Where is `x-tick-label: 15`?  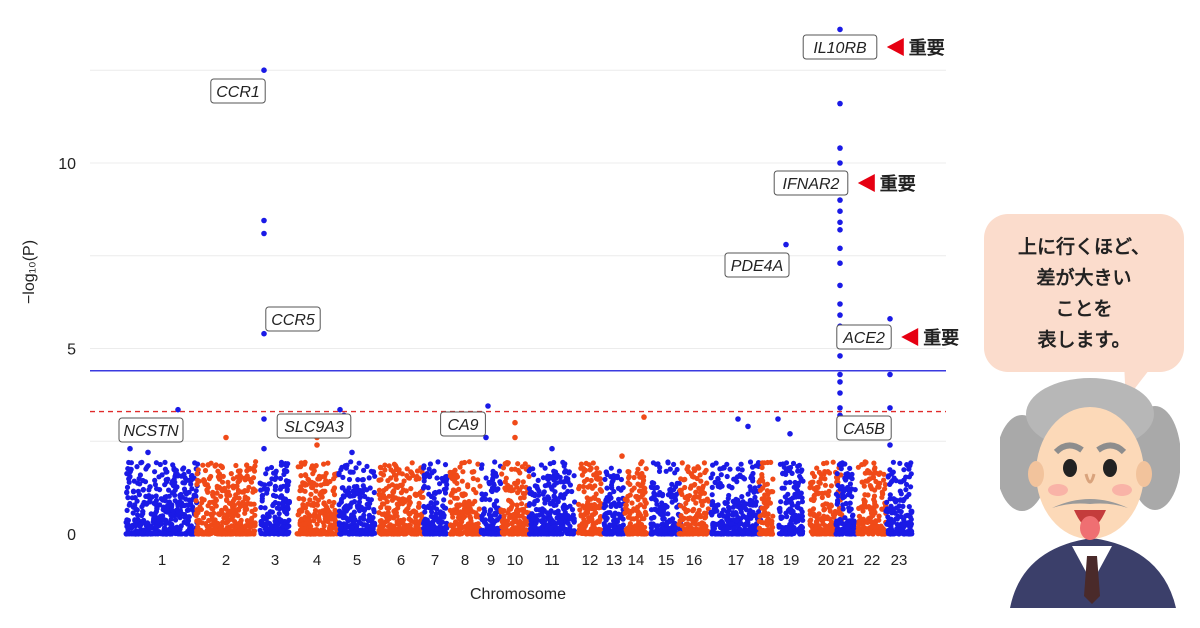 x-tick-label: 15 is located at coordinates (666, 560).